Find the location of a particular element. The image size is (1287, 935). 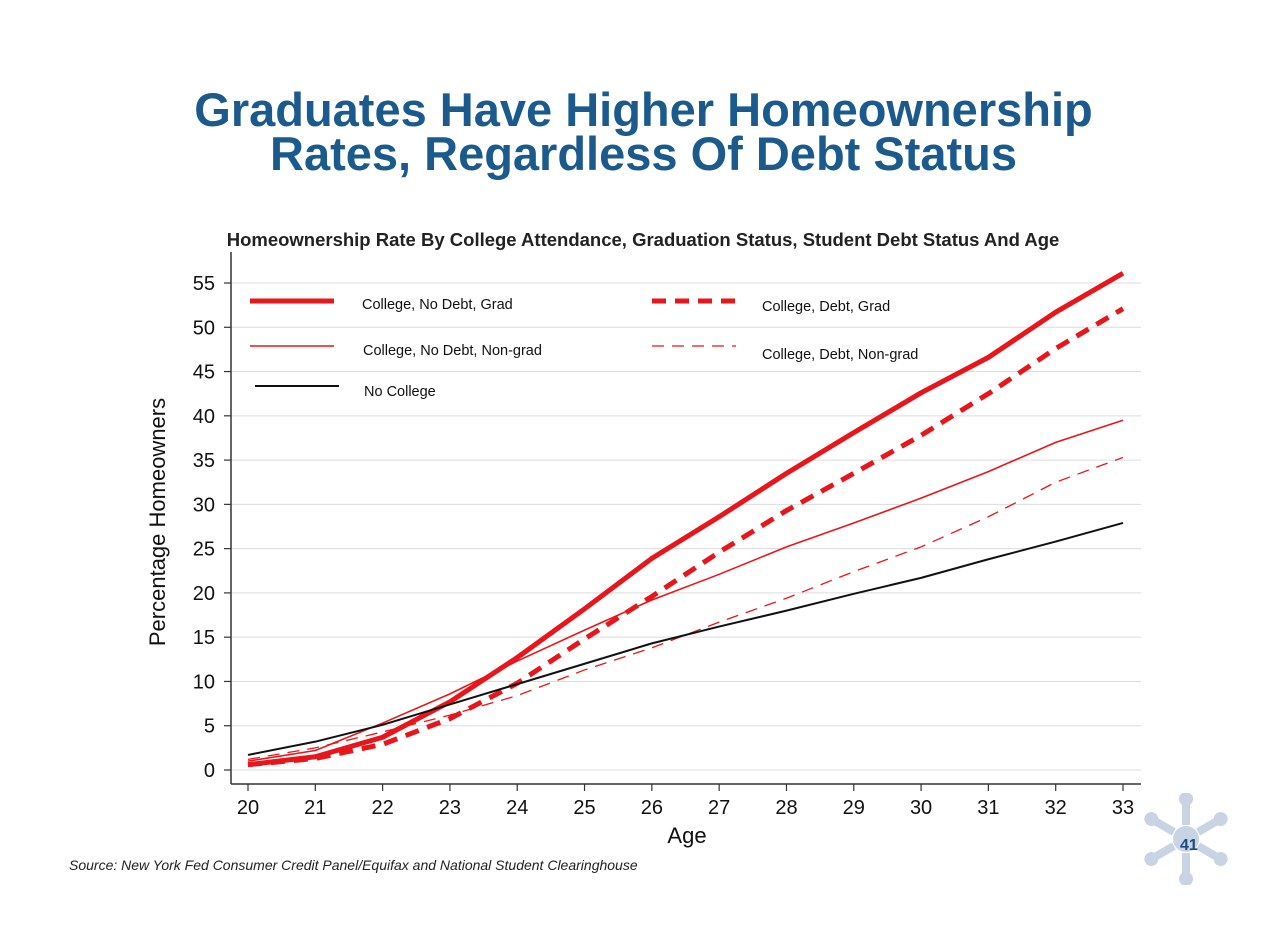

legend-label: College, No Debt, Non-grad is located at coordinates (452, 351).